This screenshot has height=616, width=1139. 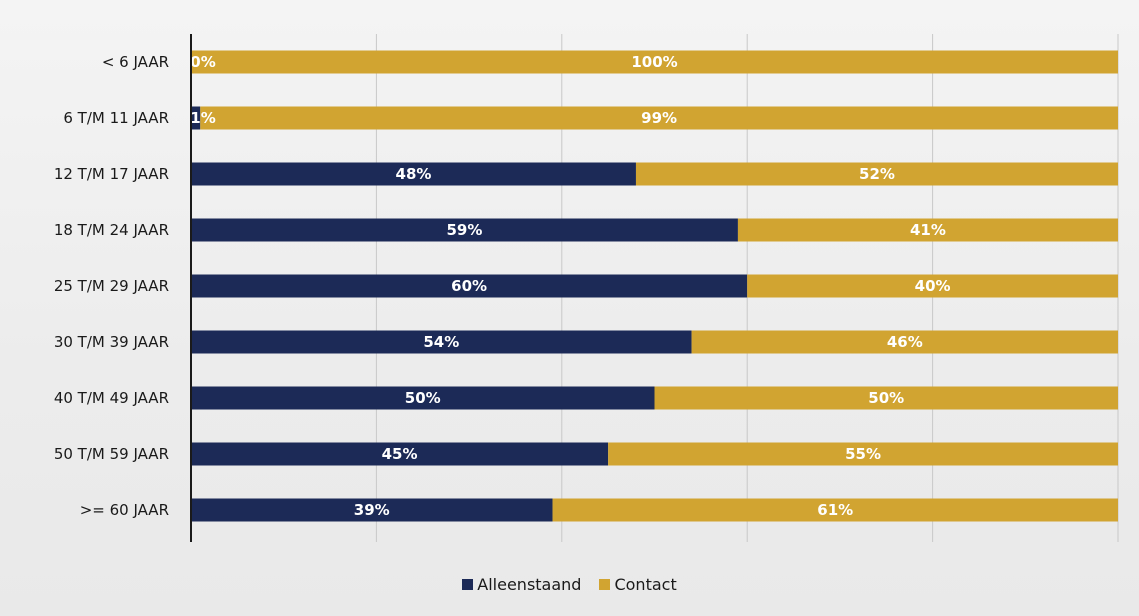 What do you see at coordinates (645, 584) in the screenshot?
I see `legend-label-contact: Contact` at bounding box center [645, 584].